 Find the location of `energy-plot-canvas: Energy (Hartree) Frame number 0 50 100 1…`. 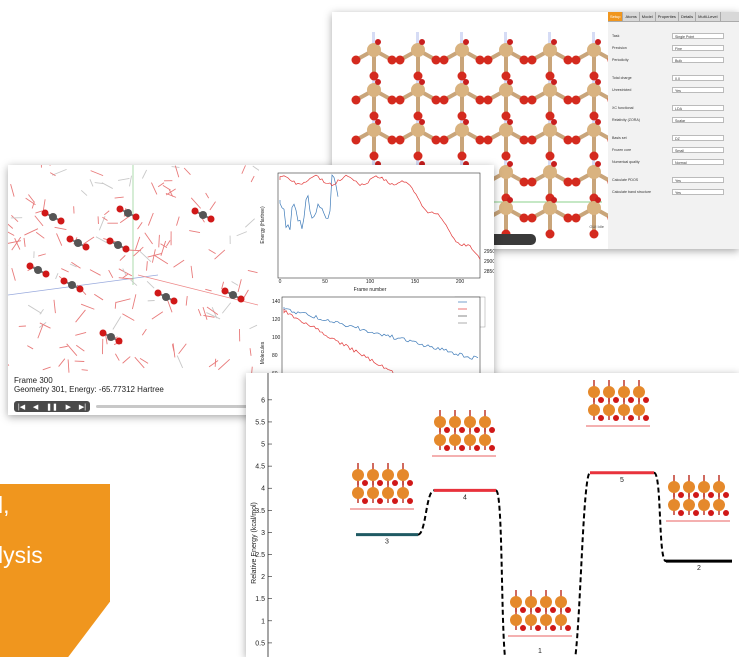

energy-plot-canvas: Energy (Hartree) Frame number 0 50 100 1… is located at coordinates (377, 232).